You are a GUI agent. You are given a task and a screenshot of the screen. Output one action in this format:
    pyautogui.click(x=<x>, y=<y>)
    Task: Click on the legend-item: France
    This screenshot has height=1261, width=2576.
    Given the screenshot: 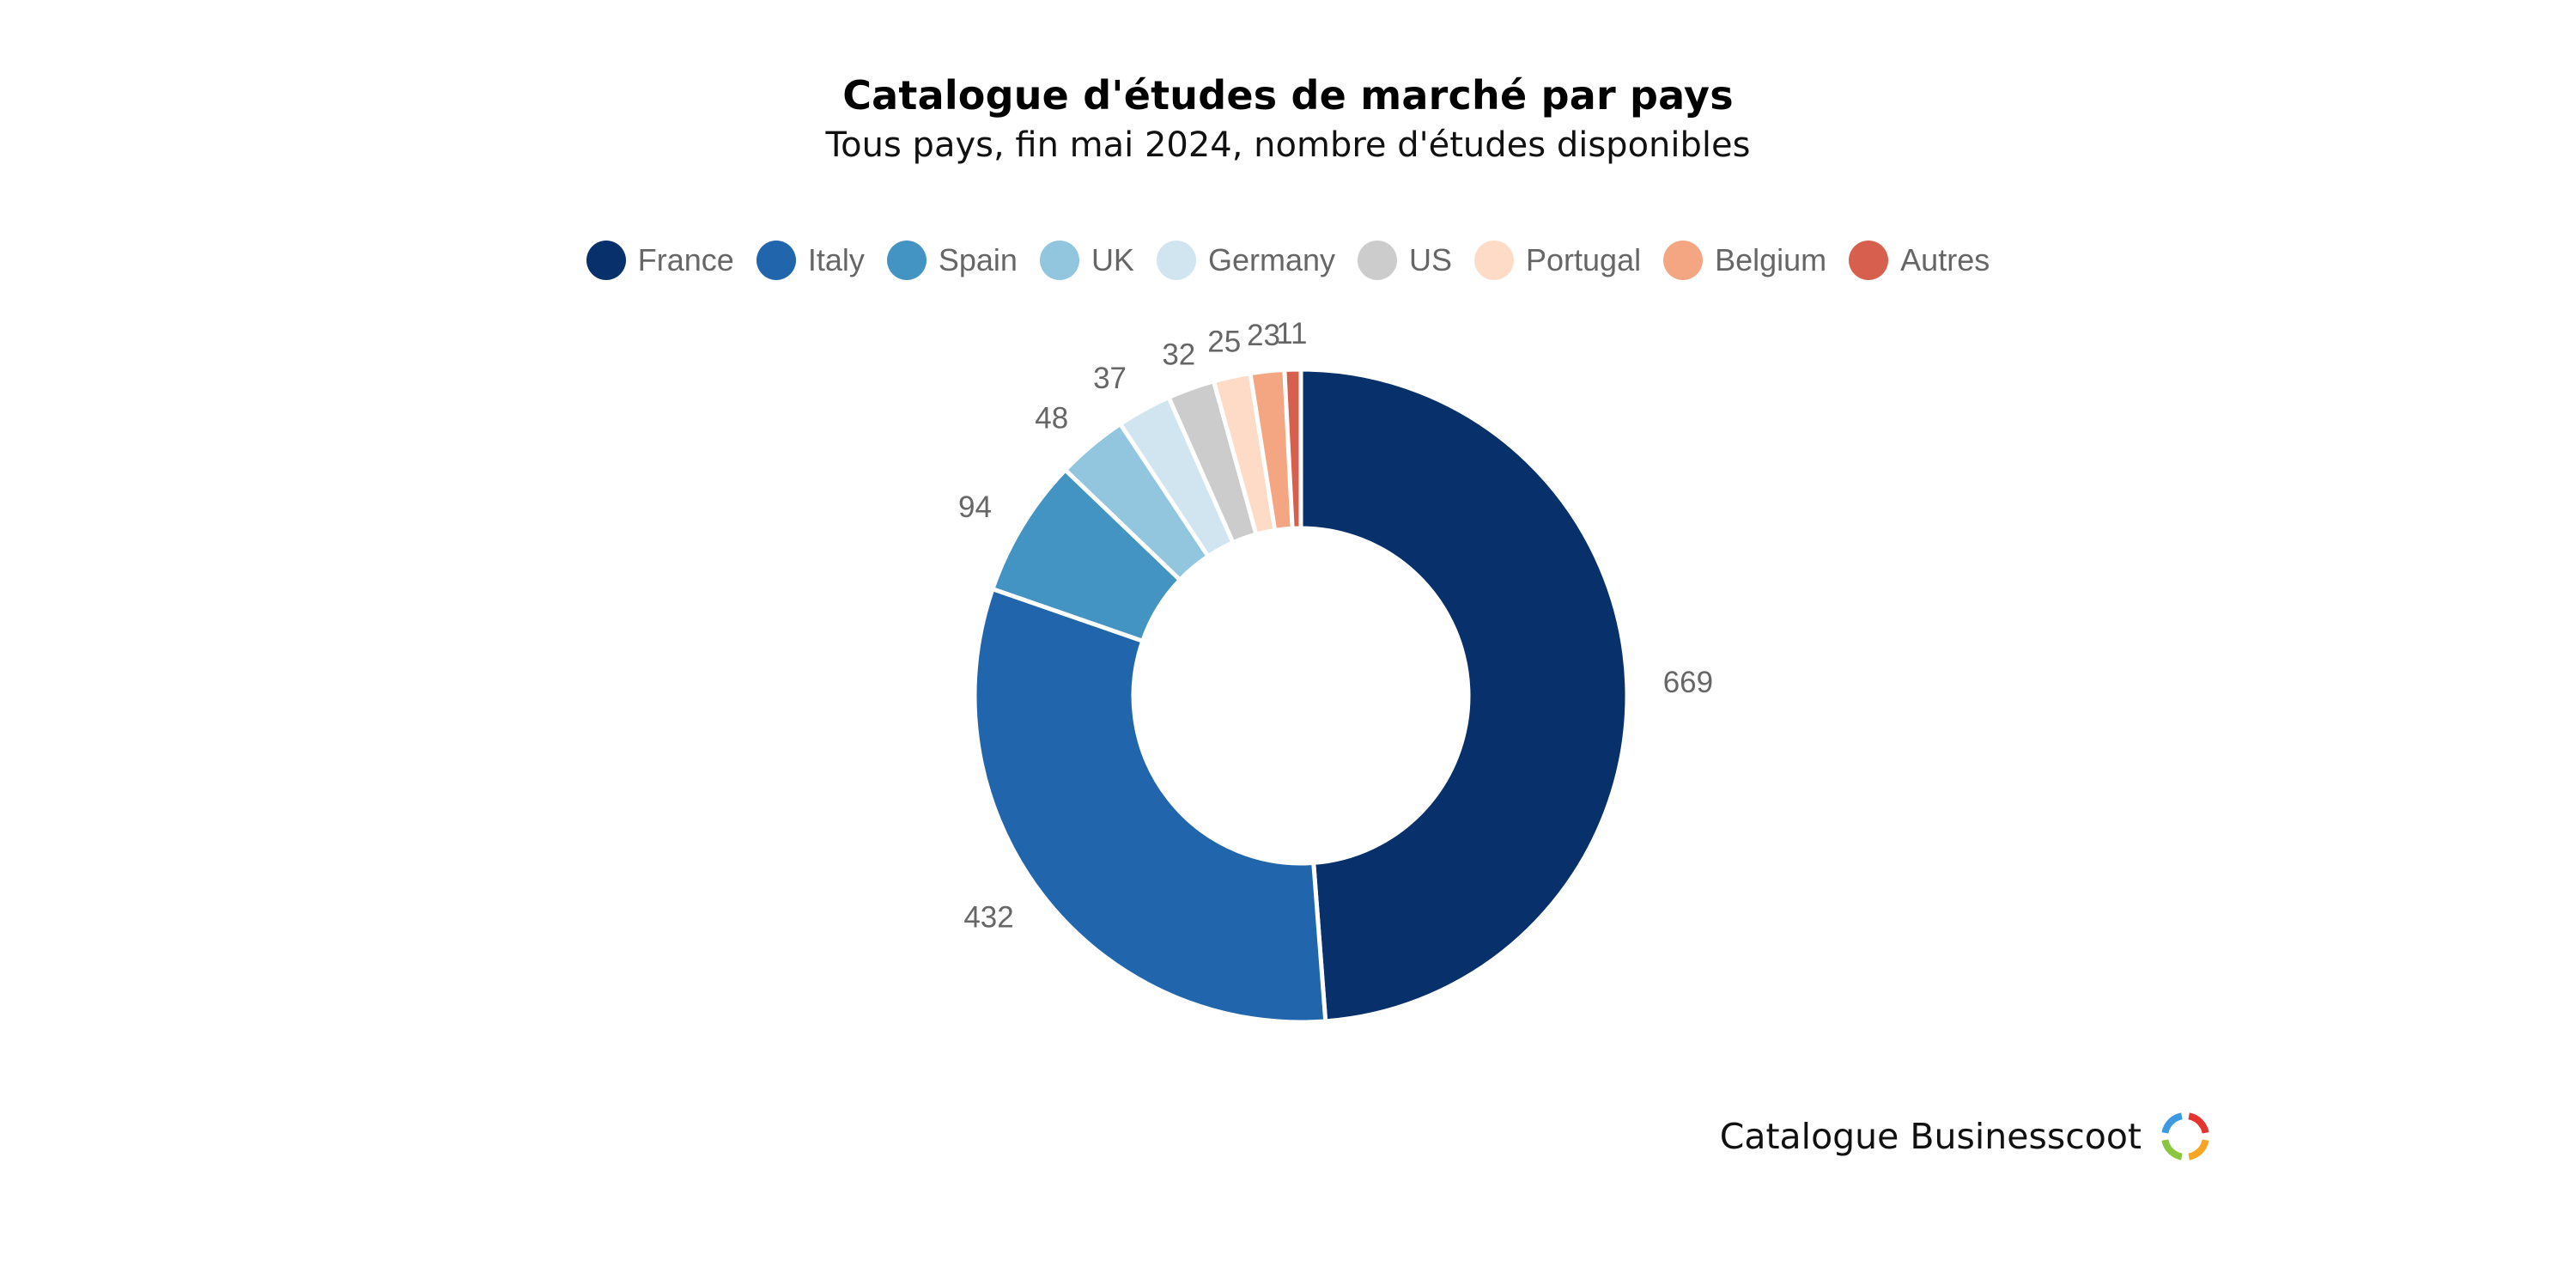 What is the action you would take?
    pyautogui.click(x=660, y=261)
    